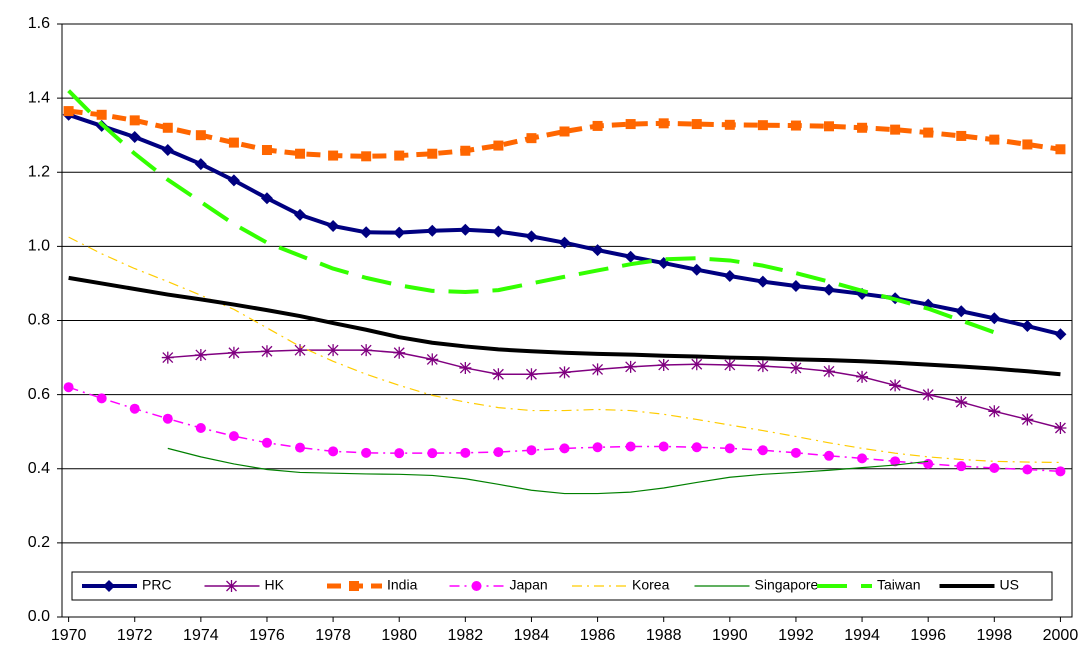 This screenshot has width=1078, height=650. Describe the element at coordinates (39, 23) in the screenshot. I see `y-tick-label: 1.6` at that location.